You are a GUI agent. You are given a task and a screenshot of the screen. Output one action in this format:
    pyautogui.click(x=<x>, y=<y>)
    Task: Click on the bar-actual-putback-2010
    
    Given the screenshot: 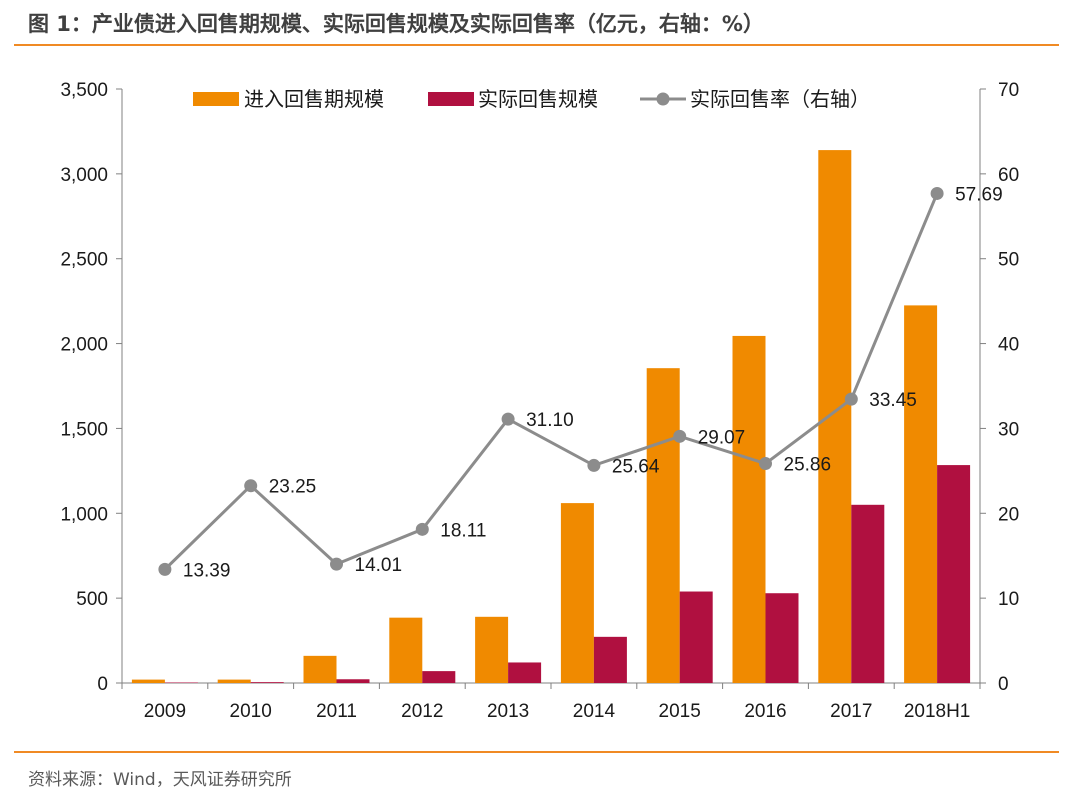 What is the action you would take?
    pyautogui.click(x=267, y=682)
    